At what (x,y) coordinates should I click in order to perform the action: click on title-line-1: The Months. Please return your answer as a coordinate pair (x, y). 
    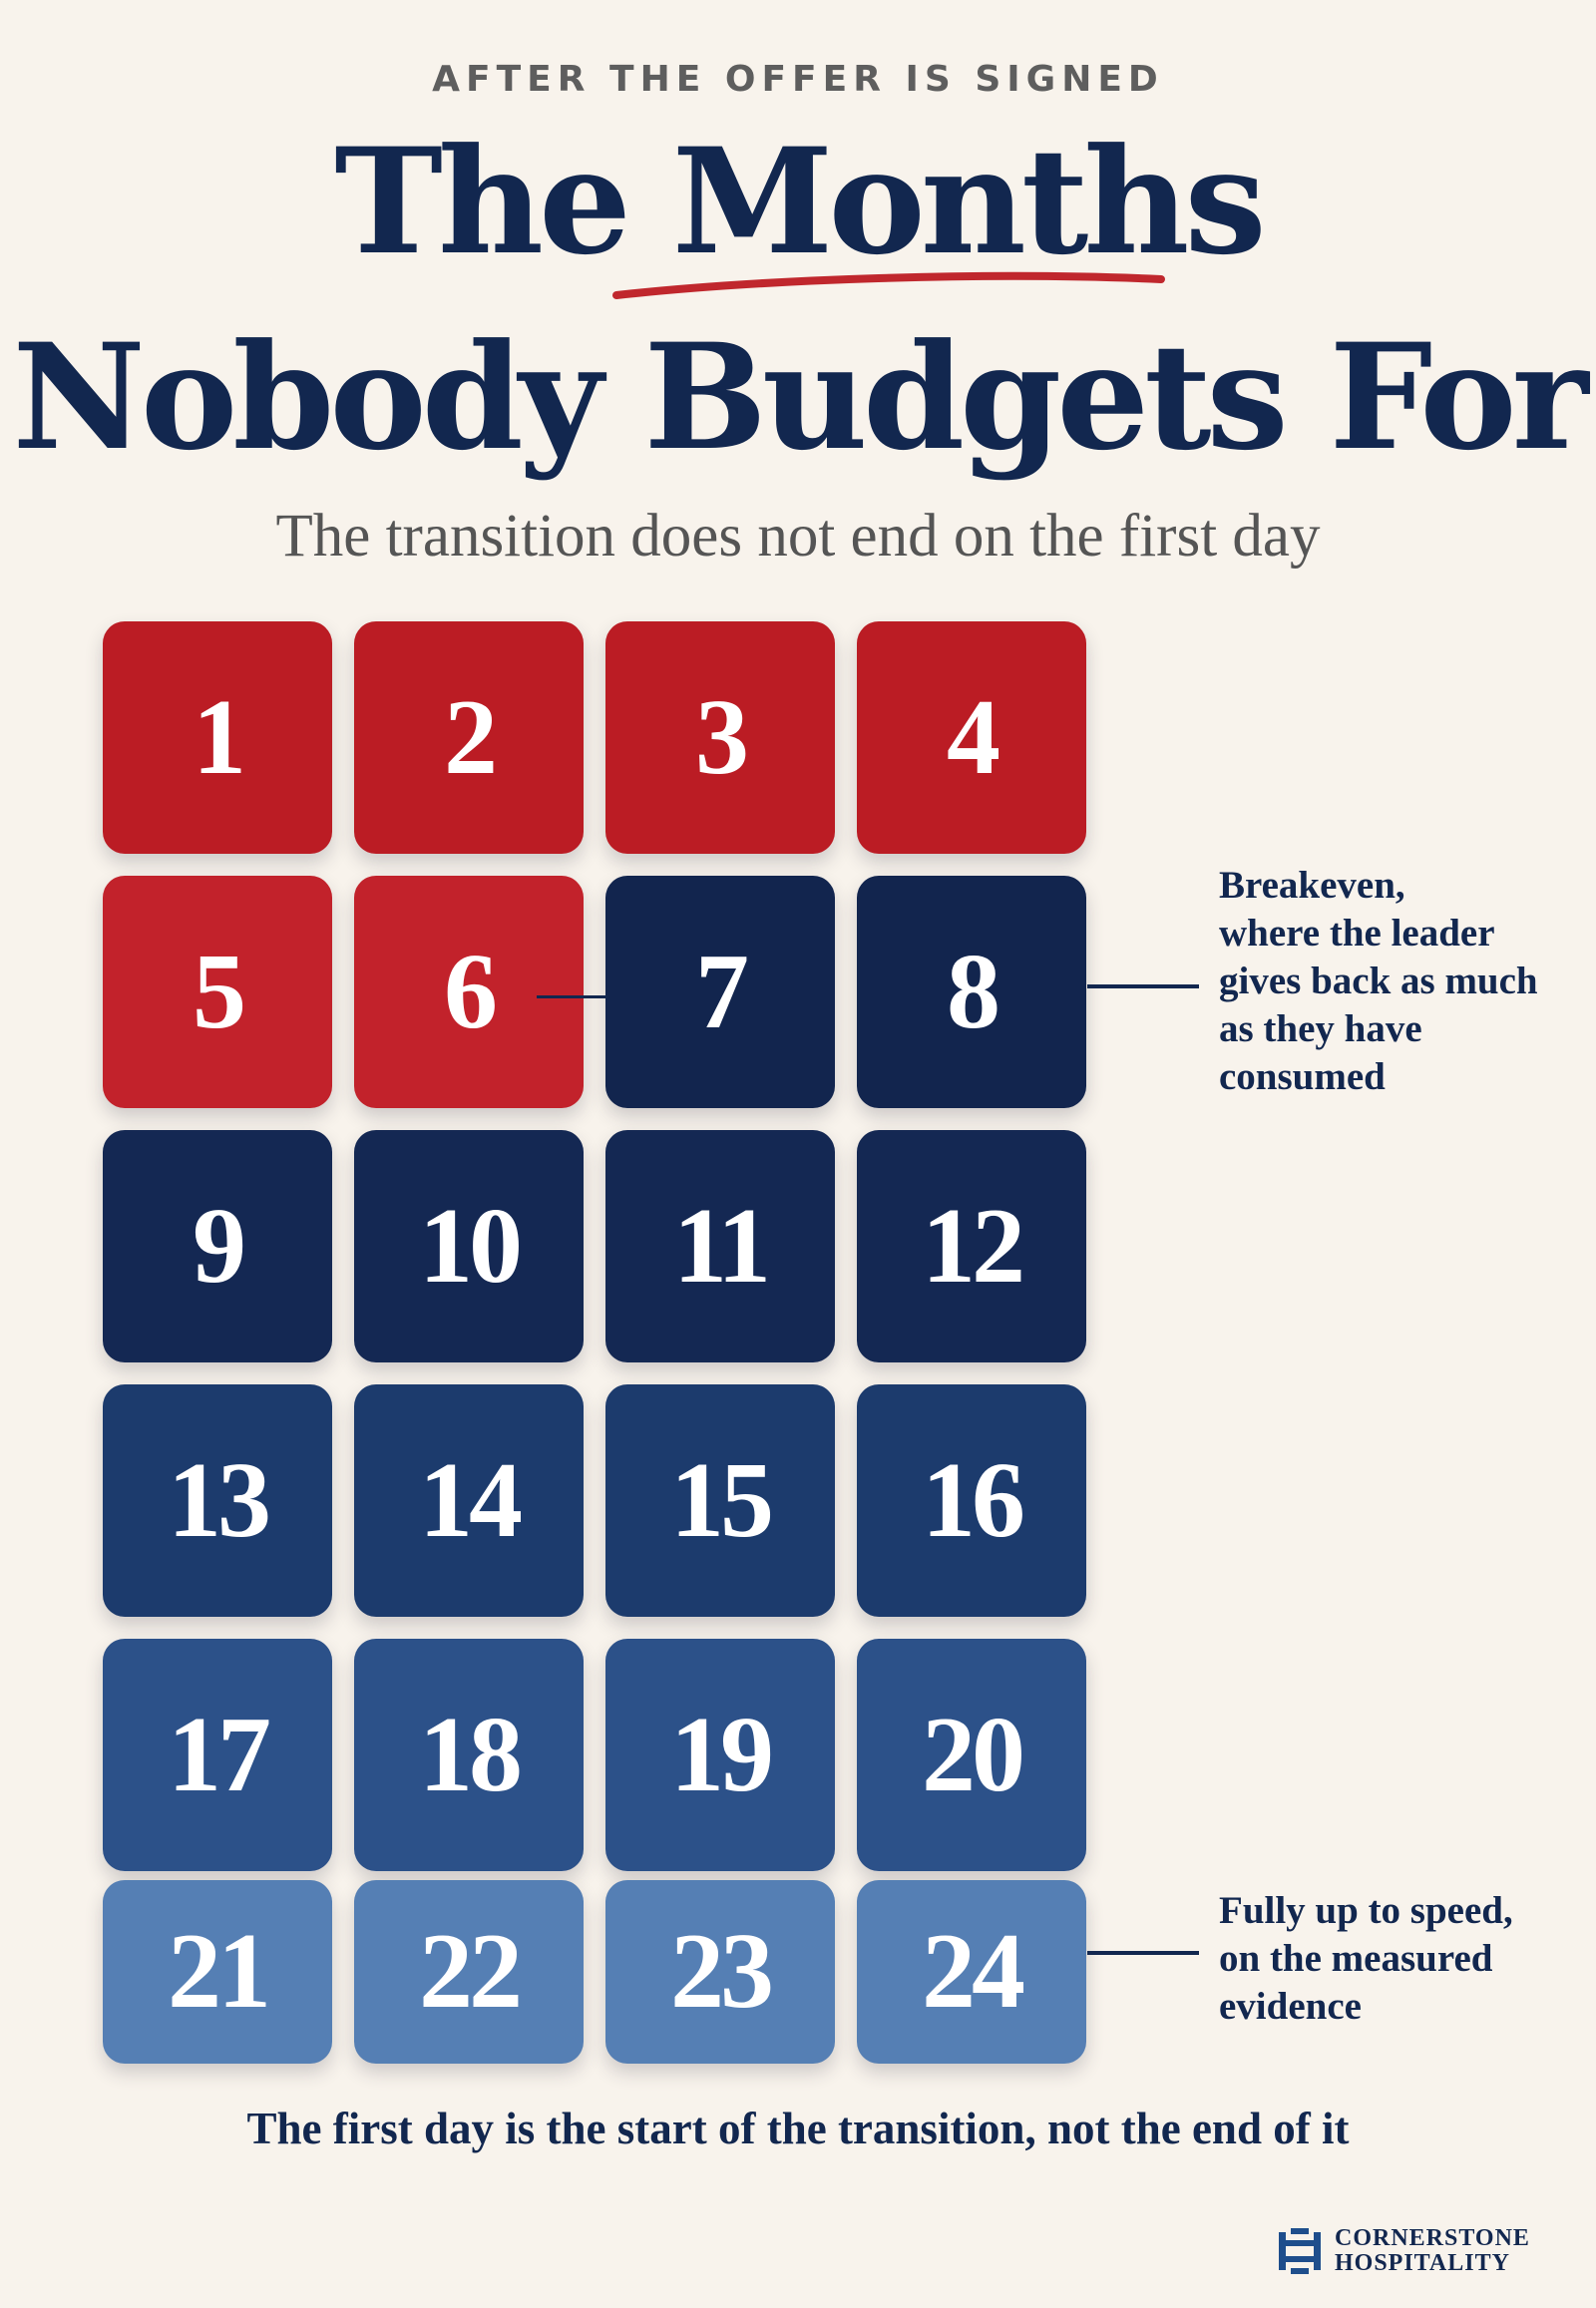
    Looking at the image, I should click on (800, 202).